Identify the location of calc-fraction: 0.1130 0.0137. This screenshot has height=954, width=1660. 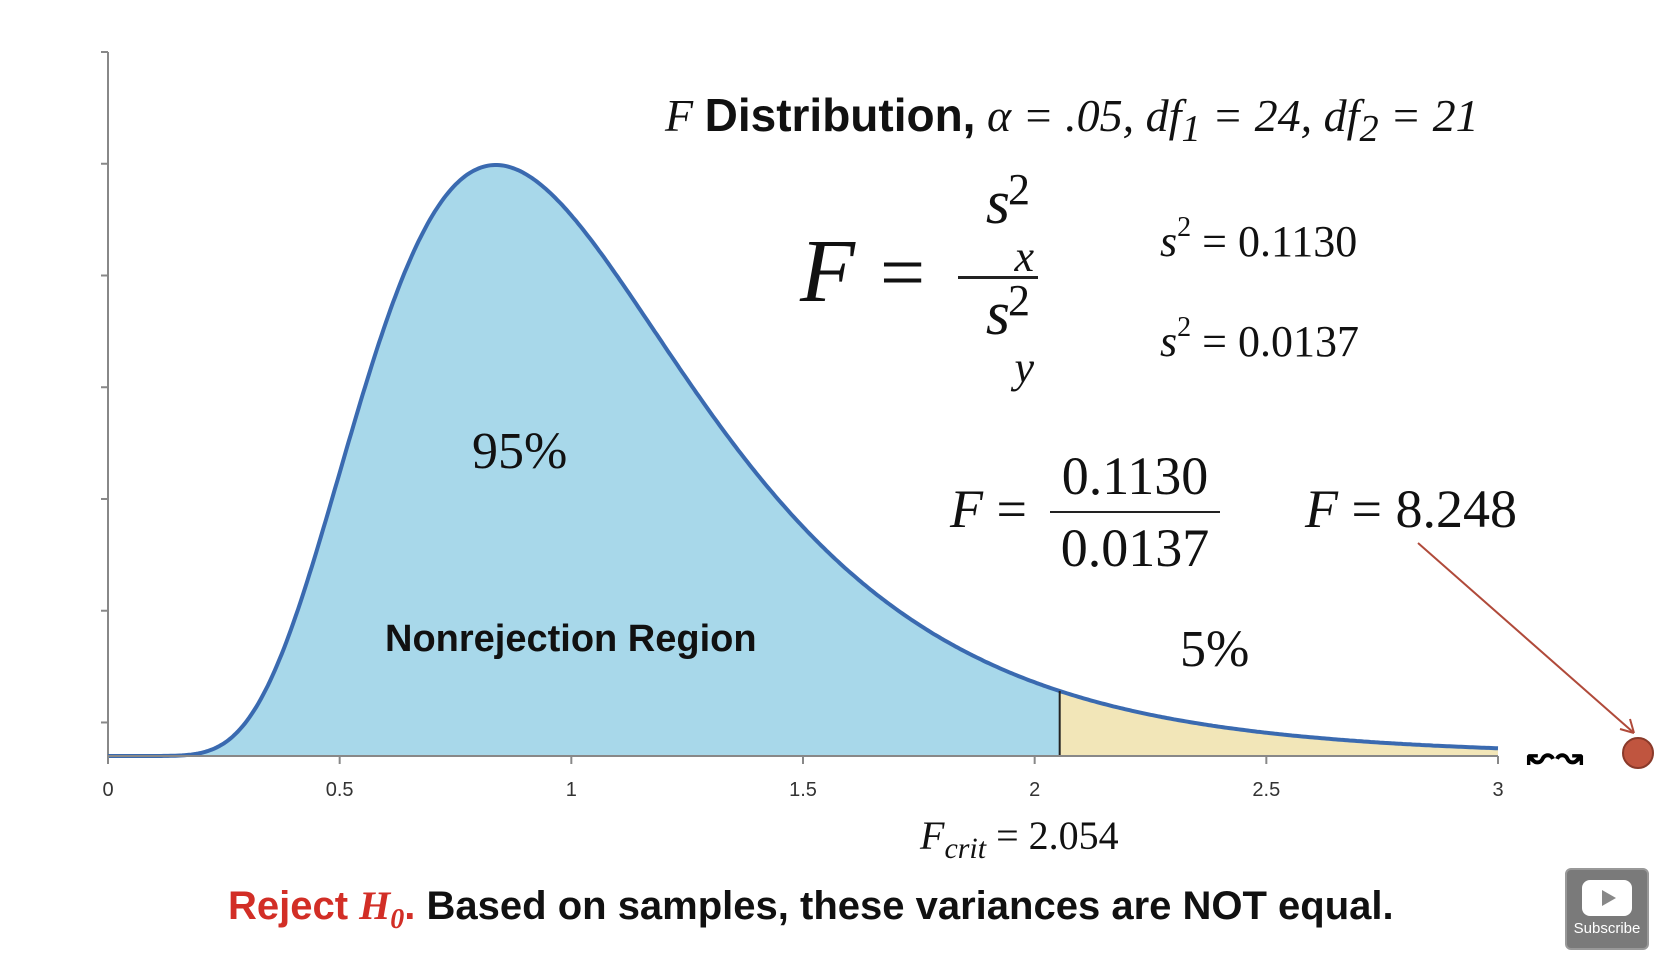
(1135, 512).